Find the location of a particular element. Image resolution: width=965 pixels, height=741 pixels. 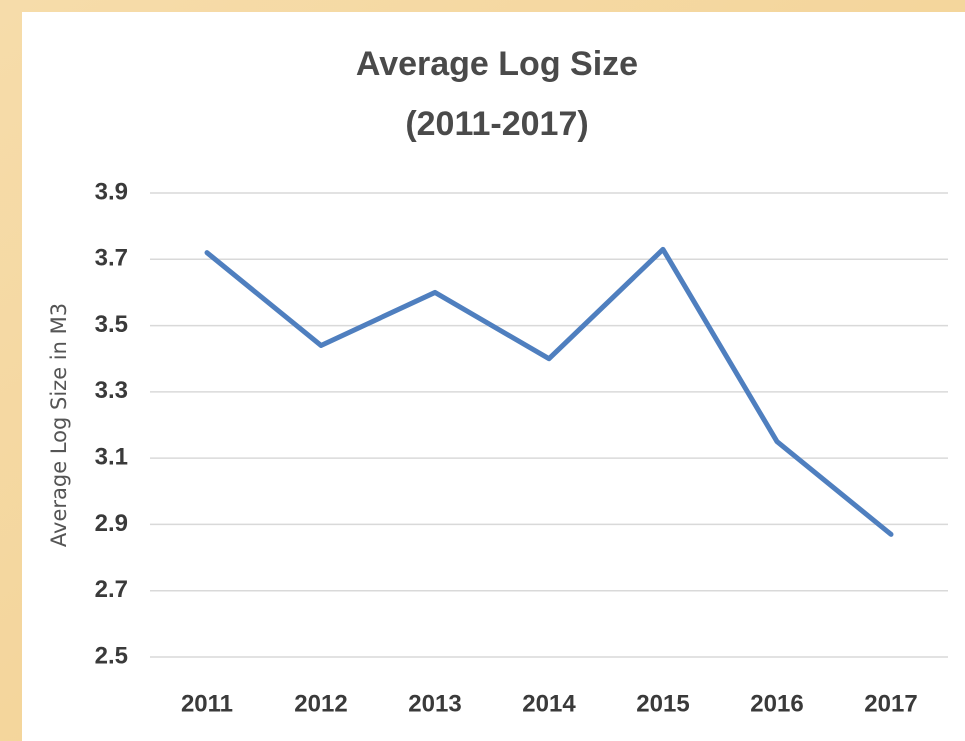

chart-subtitle: (2011-2017) is located at coordinates (496, 124).